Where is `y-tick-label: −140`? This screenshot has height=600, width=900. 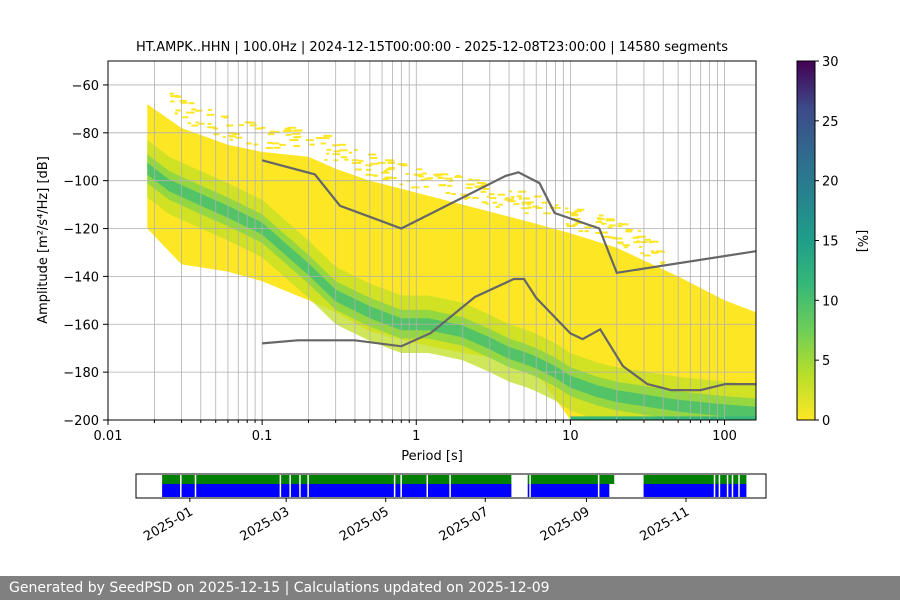
y-tick-label: −140 is located at coordinates (81, 277).